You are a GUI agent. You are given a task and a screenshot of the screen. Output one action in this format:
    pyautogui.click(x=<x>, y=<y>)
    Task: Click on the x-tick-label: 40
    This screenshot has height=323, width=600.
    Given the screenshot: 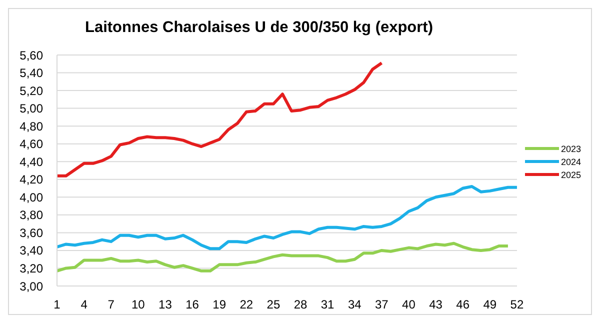 What is the action you would take?
    pyautogui.click(x=409, y=305)
    